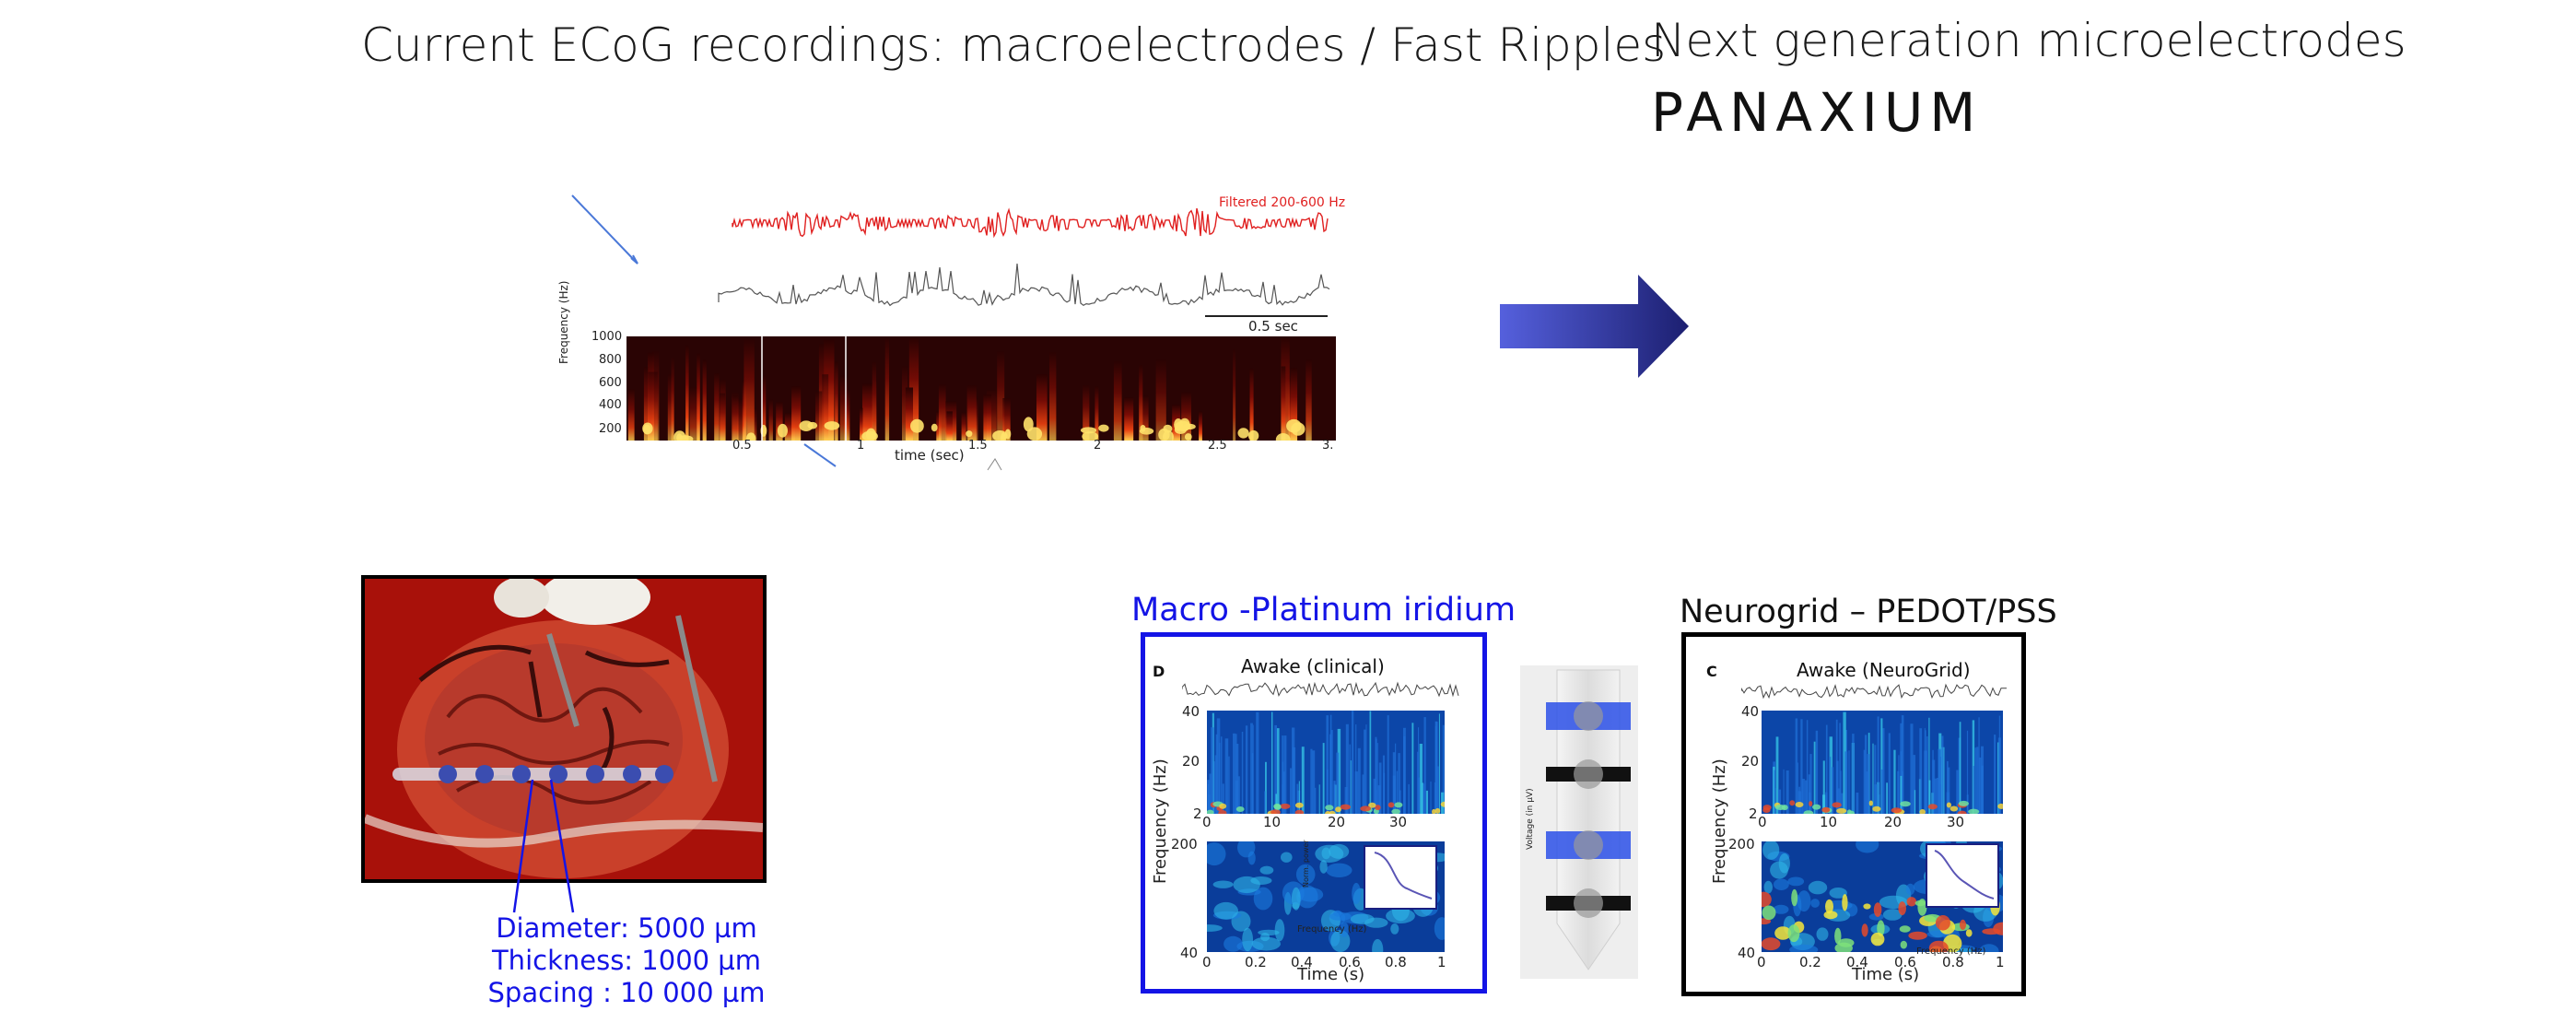 The image size is (2576, 1023). Describe the element at coordinates (1098, 446) in the screenshot. I see `spectro-xtick: 2` at that location.